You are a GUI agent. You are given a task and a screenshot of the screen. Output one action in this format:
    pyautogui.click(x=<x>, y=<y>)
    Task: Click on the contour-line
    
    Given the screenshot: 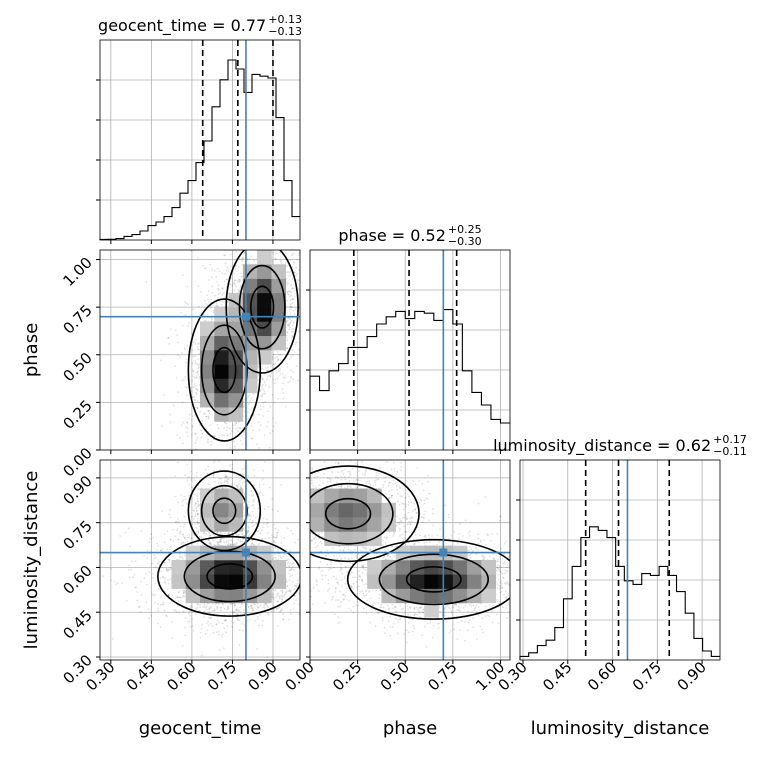 What is the action you would take?
    pyautogui.click(x=262, y=307)
    